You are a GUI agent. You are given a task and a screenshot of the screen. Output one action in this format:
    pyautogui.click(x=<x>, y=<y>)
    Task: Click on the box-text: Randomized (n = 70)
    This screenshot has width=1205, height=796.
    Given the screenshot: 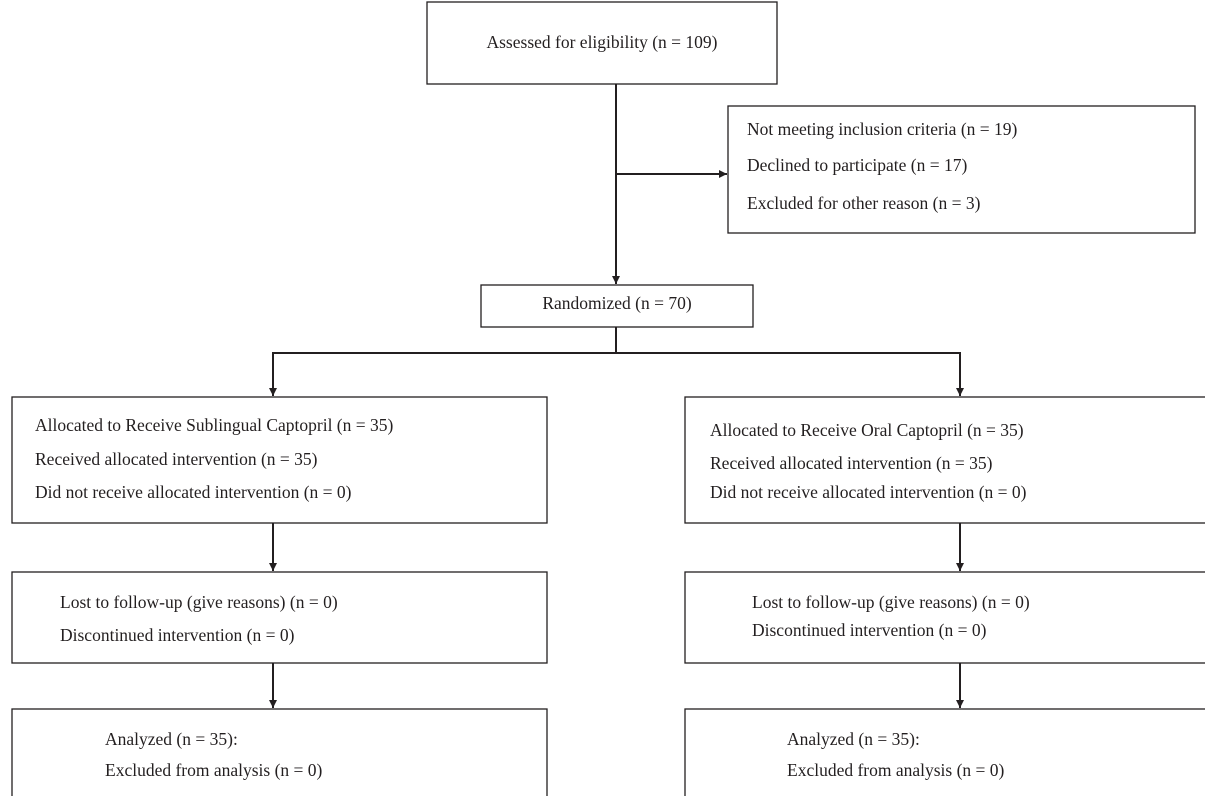 What is the action you would take?
    pyautogui.click(x=617, y=303)
    